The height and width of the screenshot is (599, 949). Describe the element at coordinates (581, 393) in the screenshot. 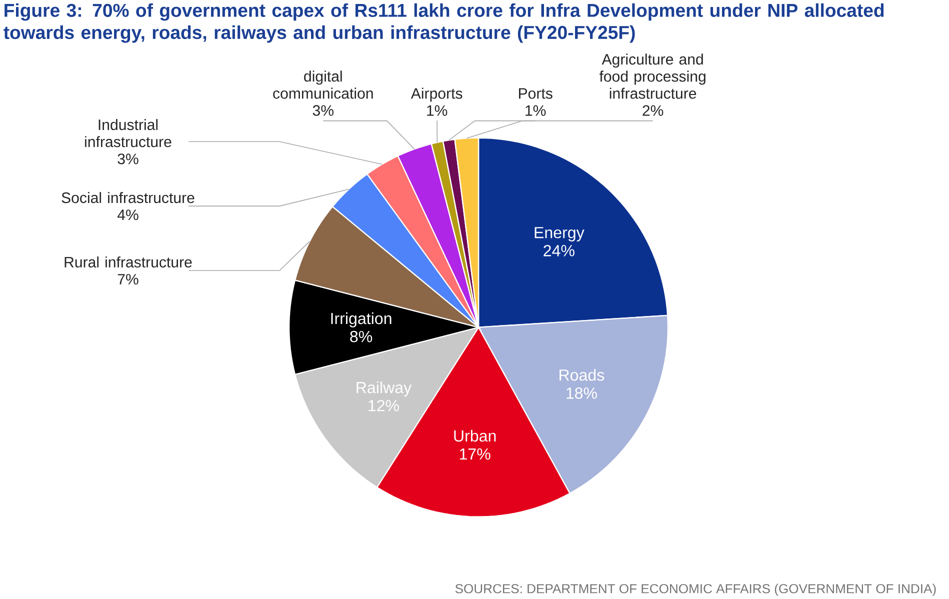

I see `data-label: 18%` at that location.